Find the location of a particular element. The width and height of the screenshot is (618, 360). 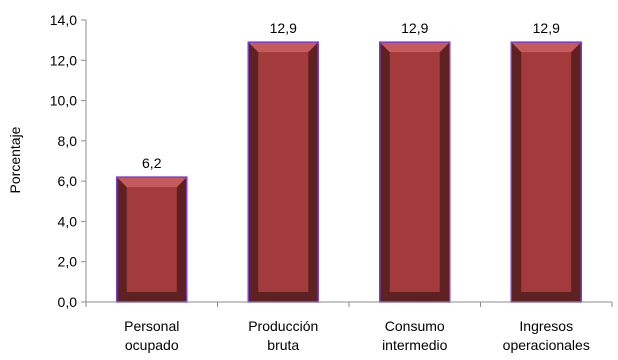

y-tick-label: 12,0 is located at coordinates (63, 60).